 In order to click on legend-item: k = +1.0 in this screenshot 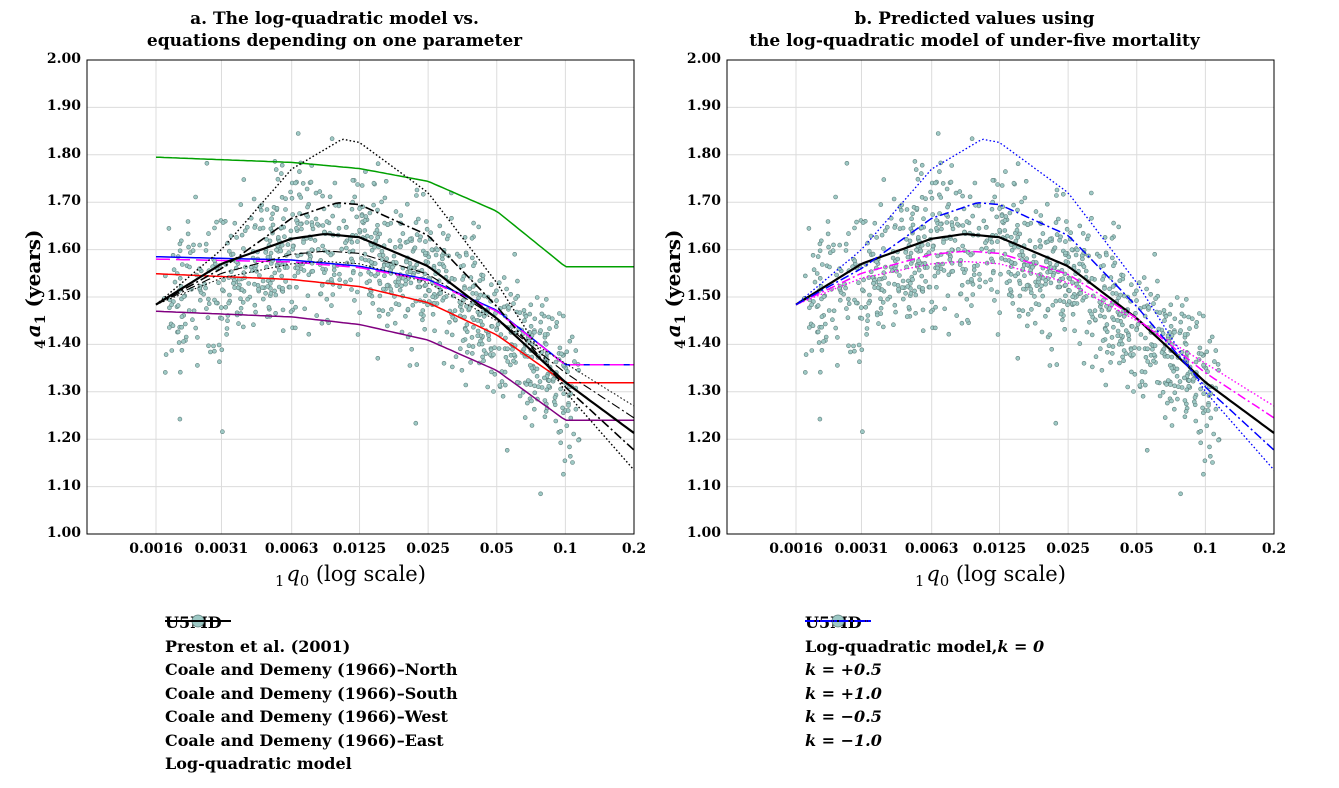, I will do `click(924, 663)`.